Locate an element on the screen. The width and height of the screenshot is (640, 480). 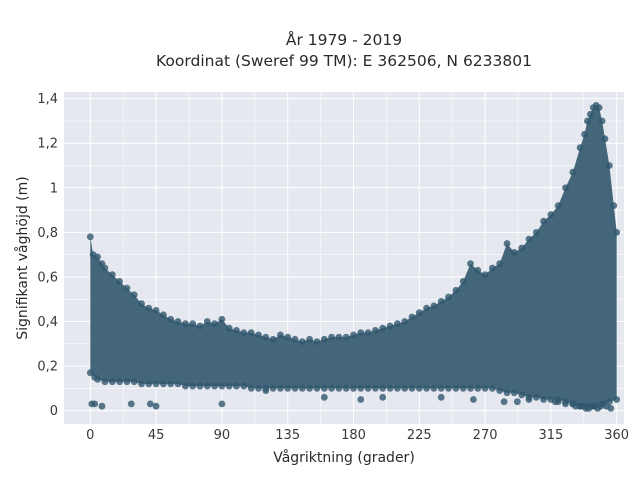
y-tick-label: 0 is located at coordinates (54, 411).